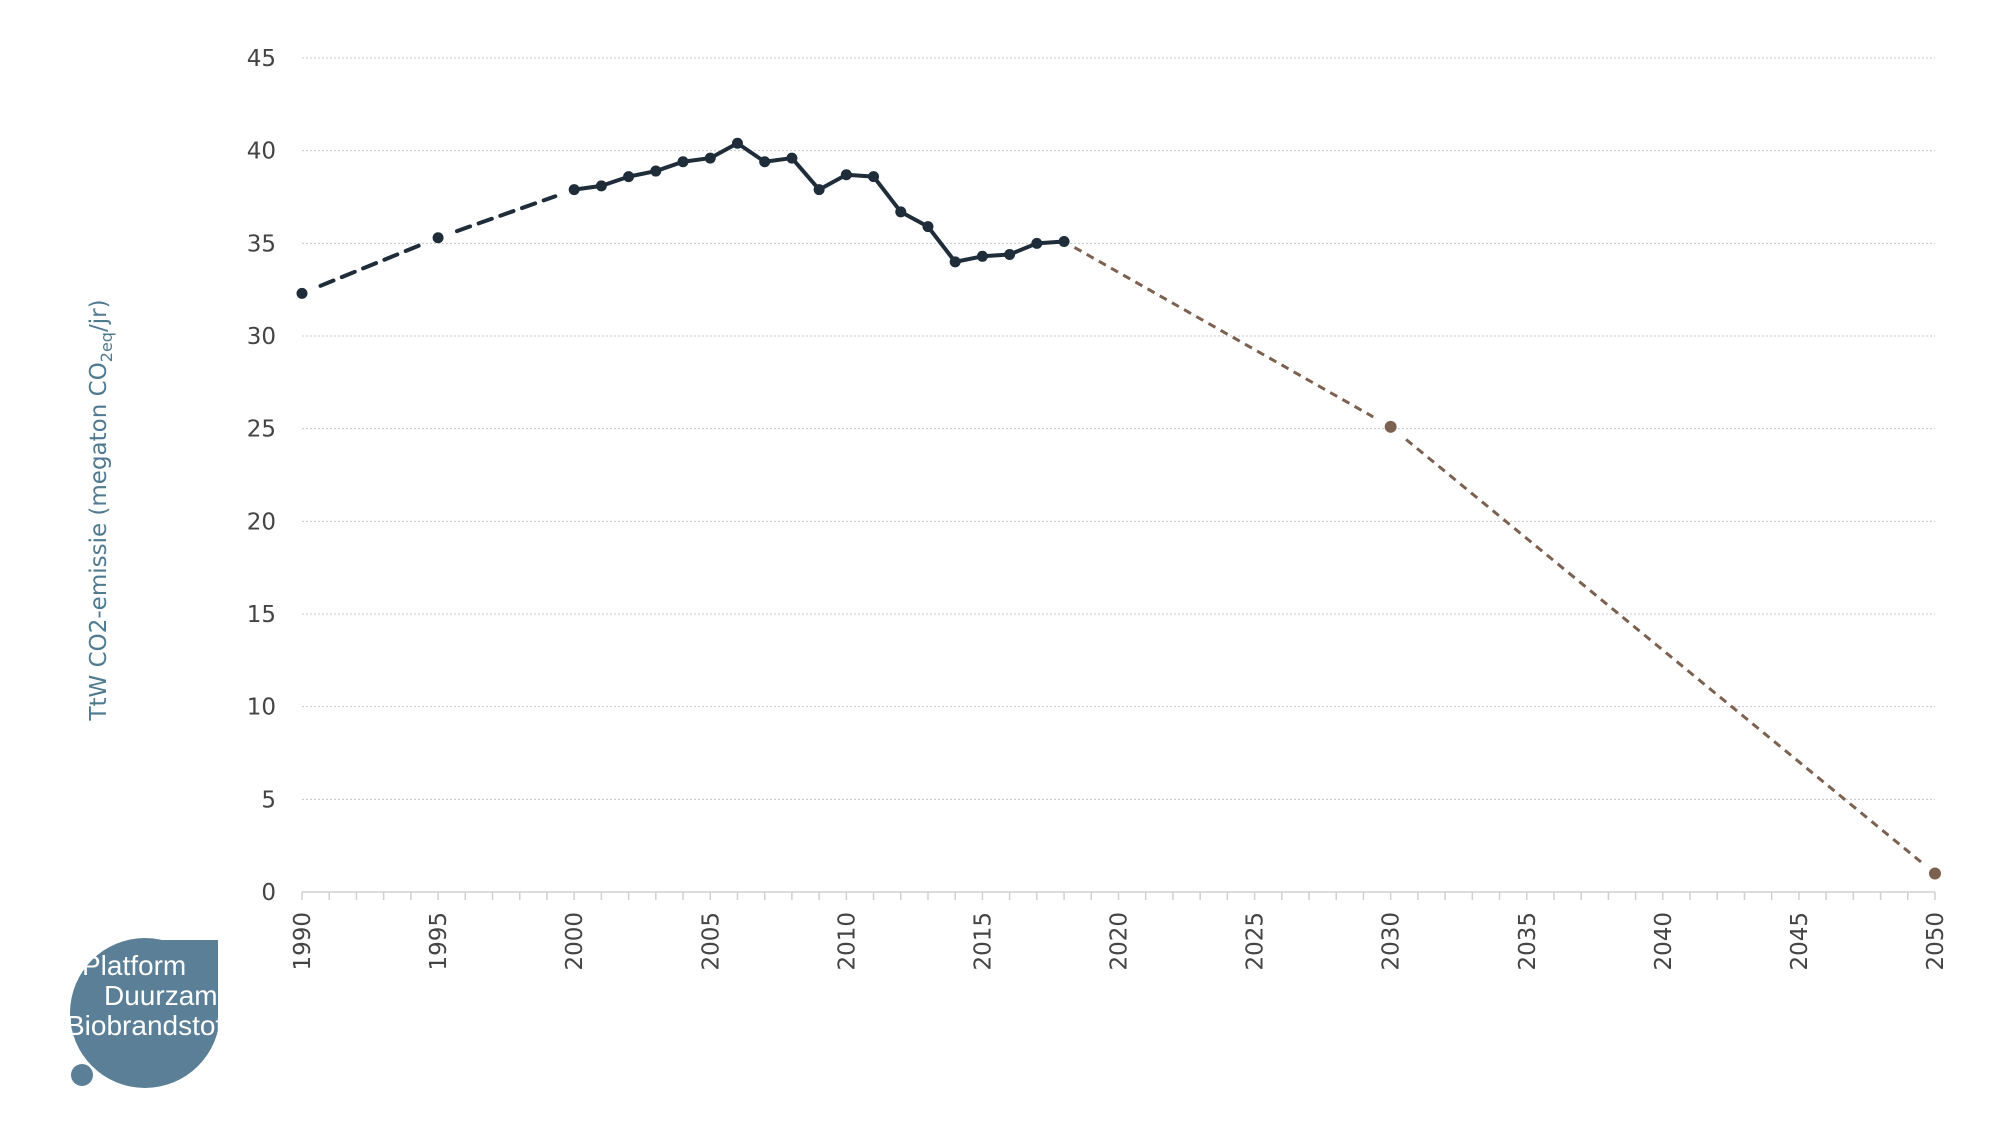  What do you see at coordinates (82, 1075) in the screenshot?
I see `logo-dot` at bounding box center [82, 1075].